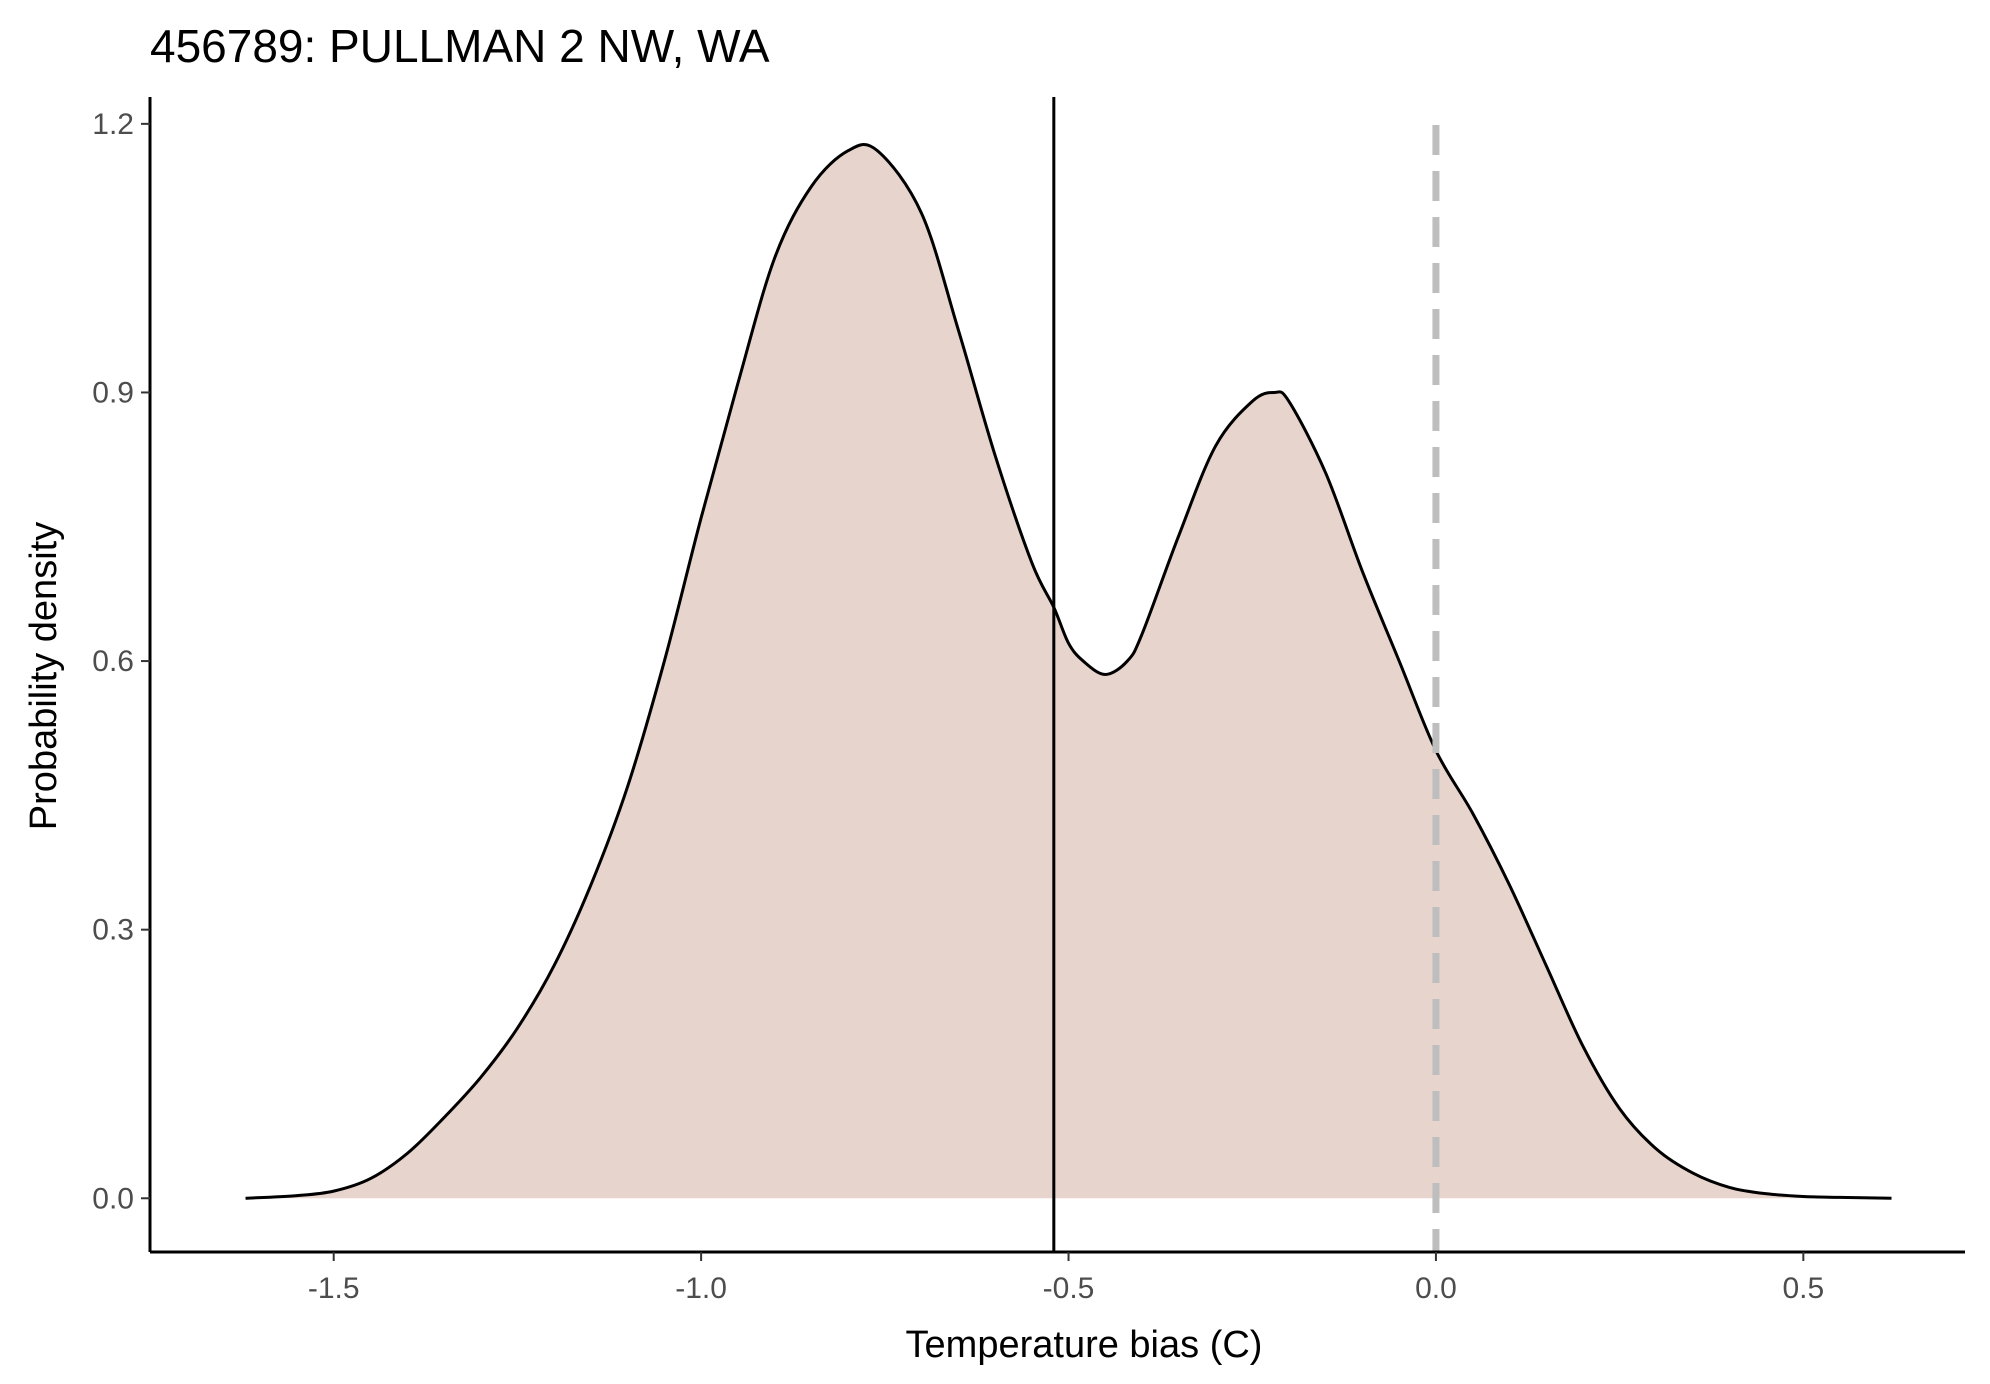 The width and height of the screenshot is (1990, 1384). I want to click on x-tick-label: -1.0, so click(701, 1288).